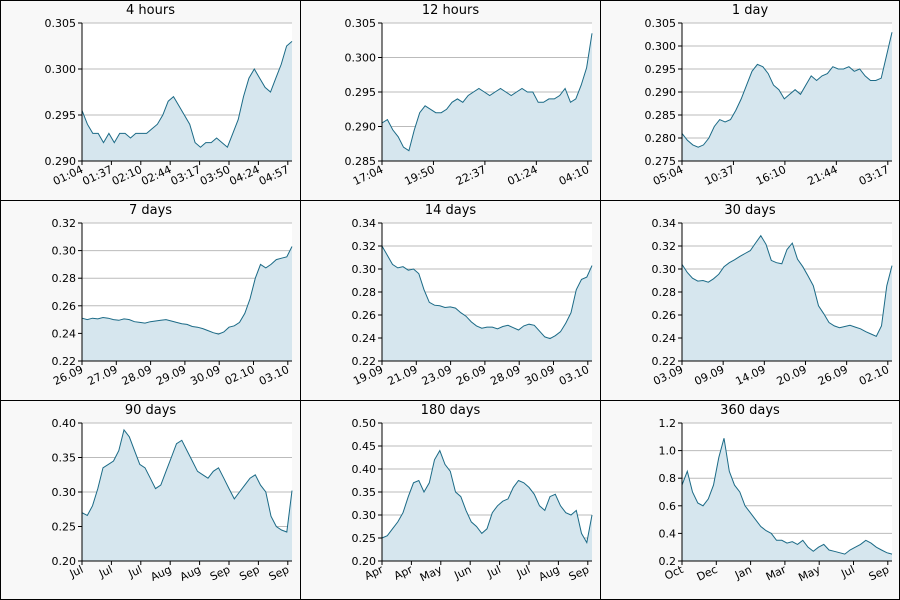 This screenshot has width=900, height=600. What do you see at coordinates (771, 175) in the screenshot?
I see `x-tick-label: 16:10` at bounding box center [771, 175].